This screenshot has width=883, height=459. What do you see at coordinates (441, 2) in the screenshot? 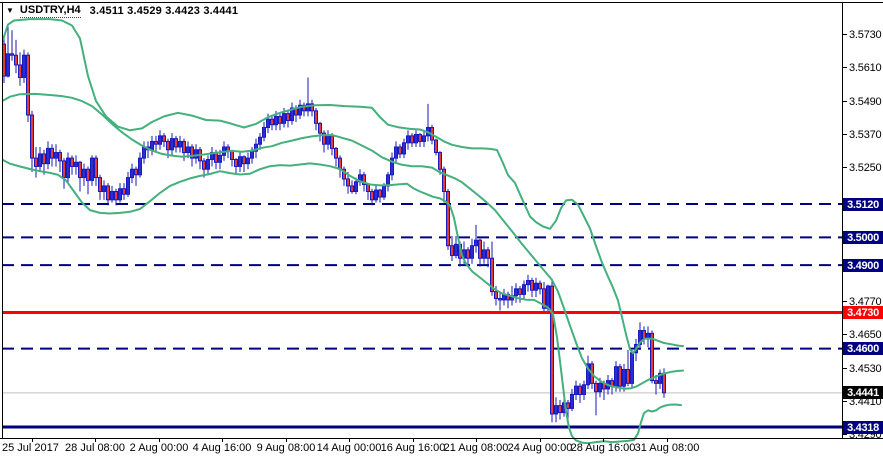
I see `top-border` at bounding box center [441, 2].